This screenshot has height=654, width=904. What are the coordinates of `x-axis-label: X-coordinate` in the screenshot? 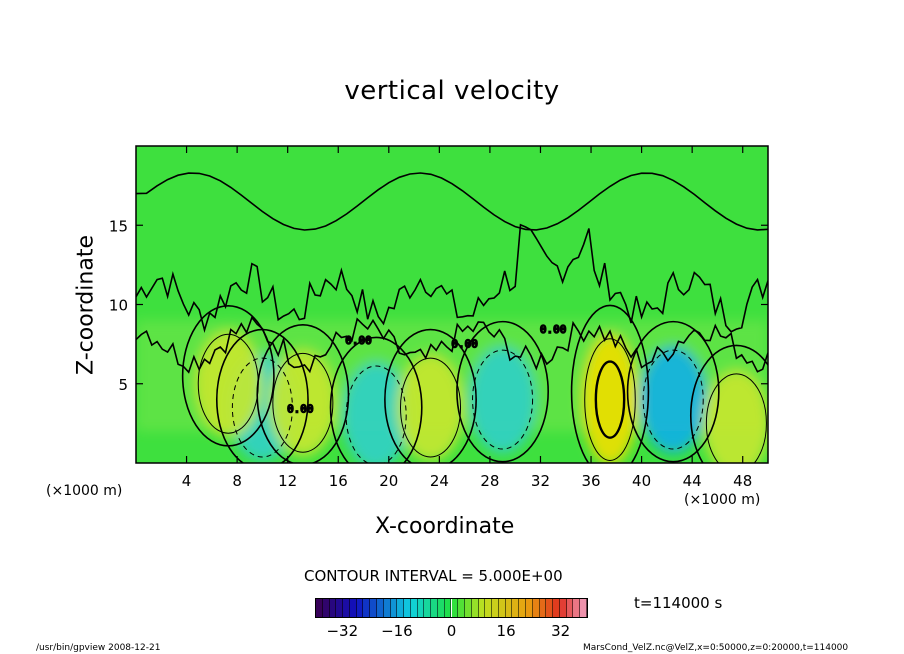 It's located at (445, 526).